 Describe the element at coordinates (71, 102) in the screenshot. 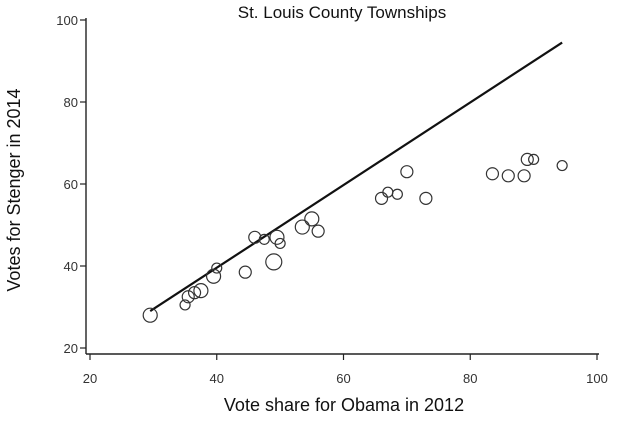

I see `y-tick-label: 80` at that location.